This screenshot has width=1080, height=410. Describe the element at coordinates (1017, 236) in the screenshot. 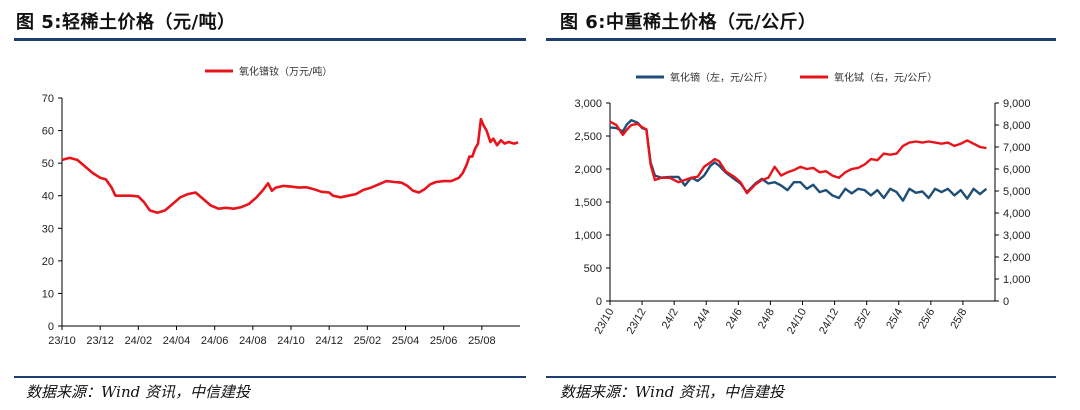

I see `right-y-tick-label: 3,000` at that location.